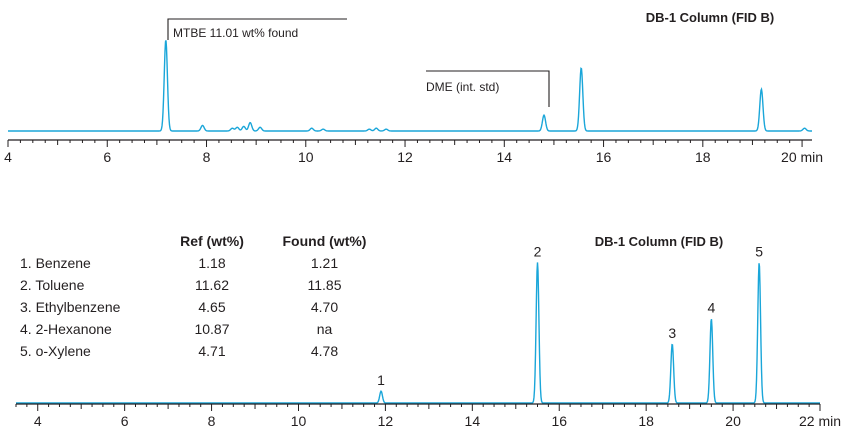 The image size is (856, 445). I want to click on table-row: 4. 2-Hexanone 10.87 na, so click(203, 329).